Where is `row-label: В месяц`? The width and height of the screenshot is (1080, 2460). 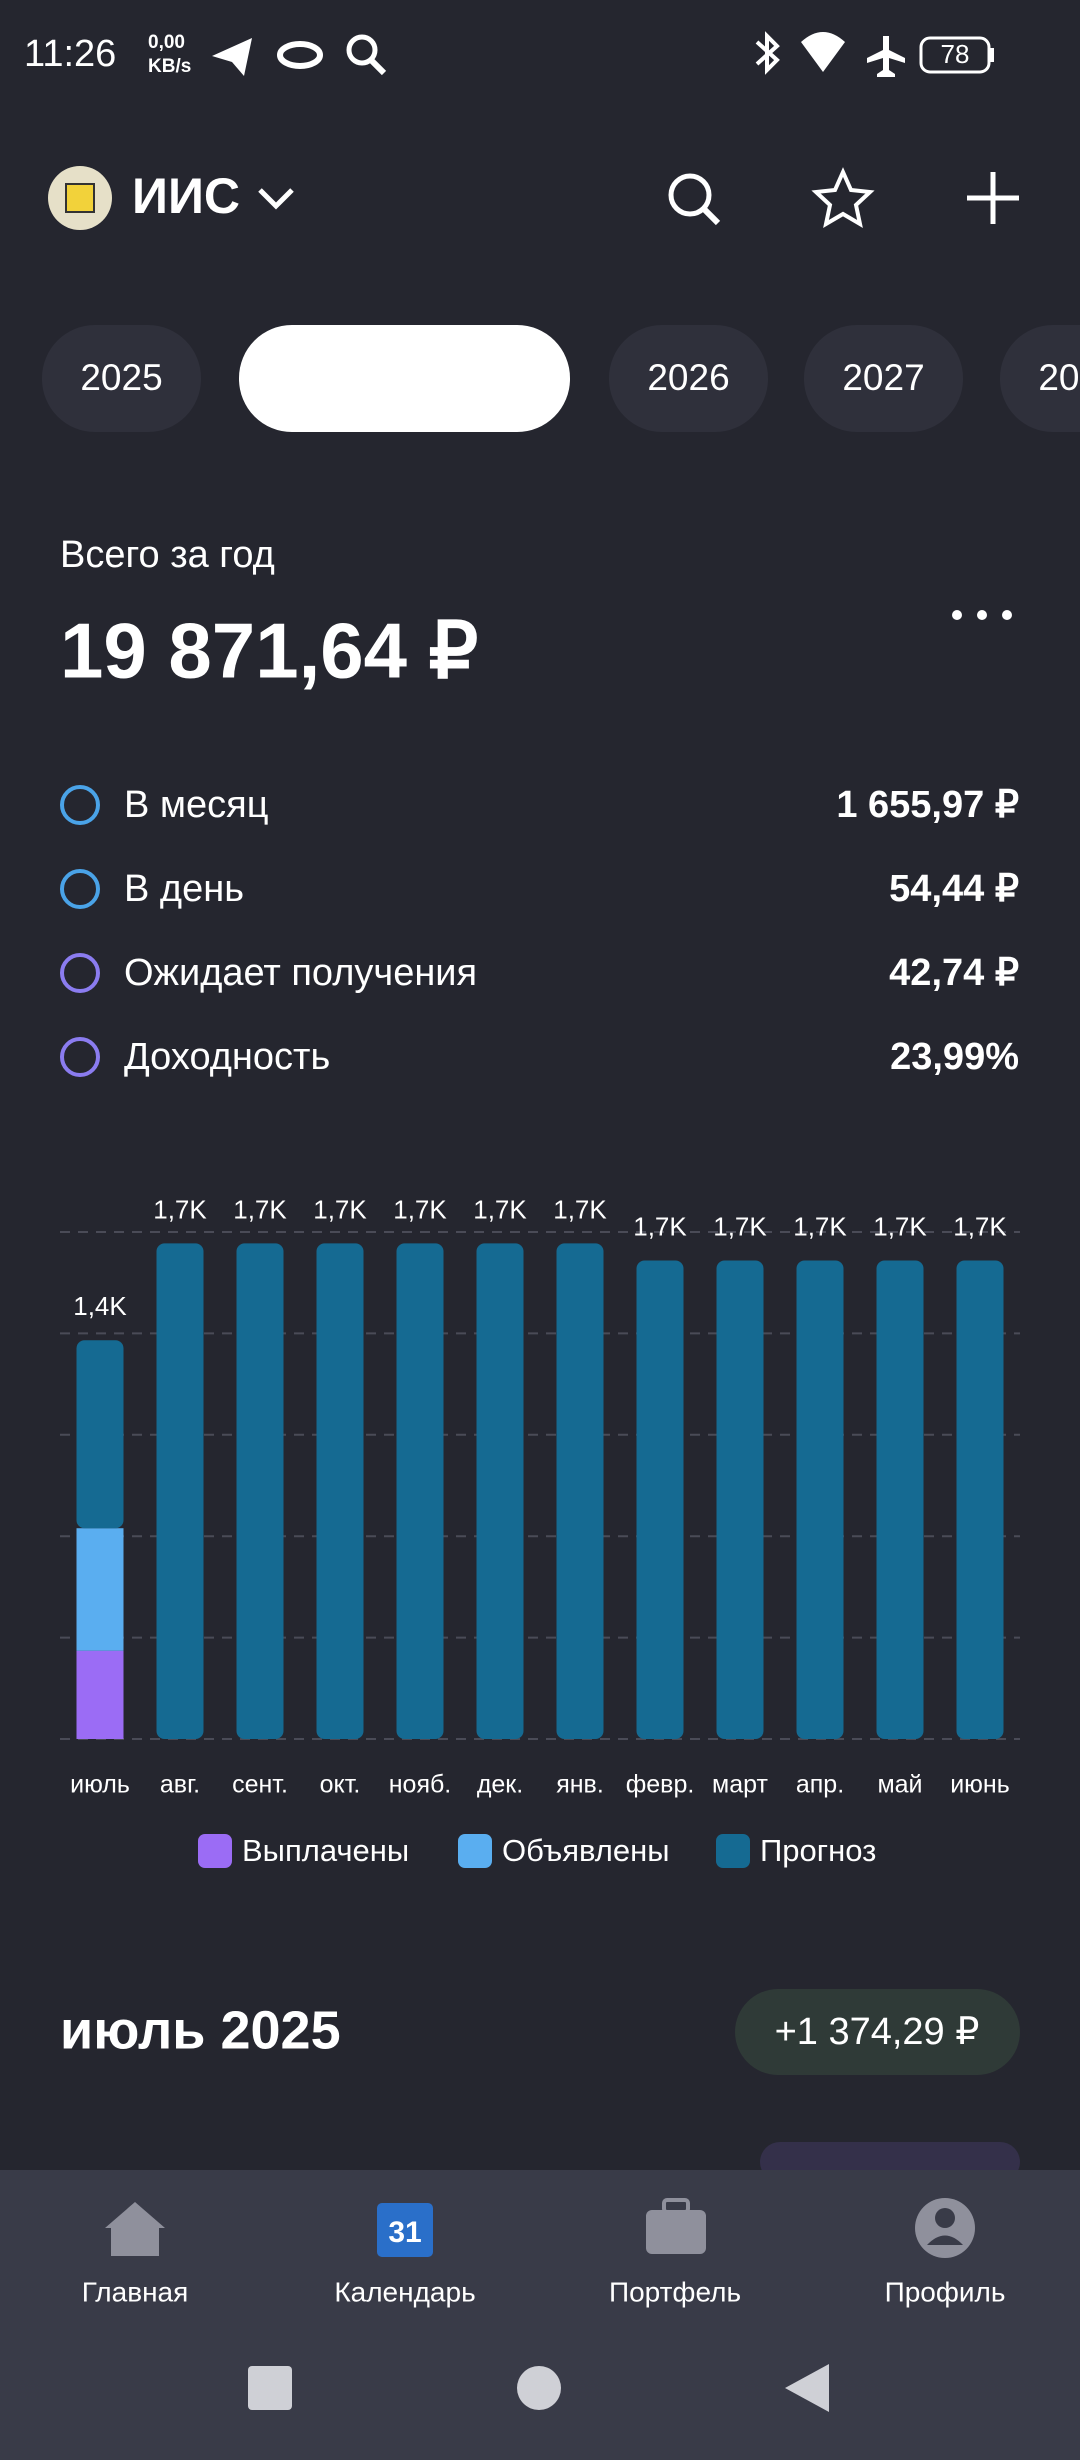
row-label: В месяц is located at coordinates (196, 805).